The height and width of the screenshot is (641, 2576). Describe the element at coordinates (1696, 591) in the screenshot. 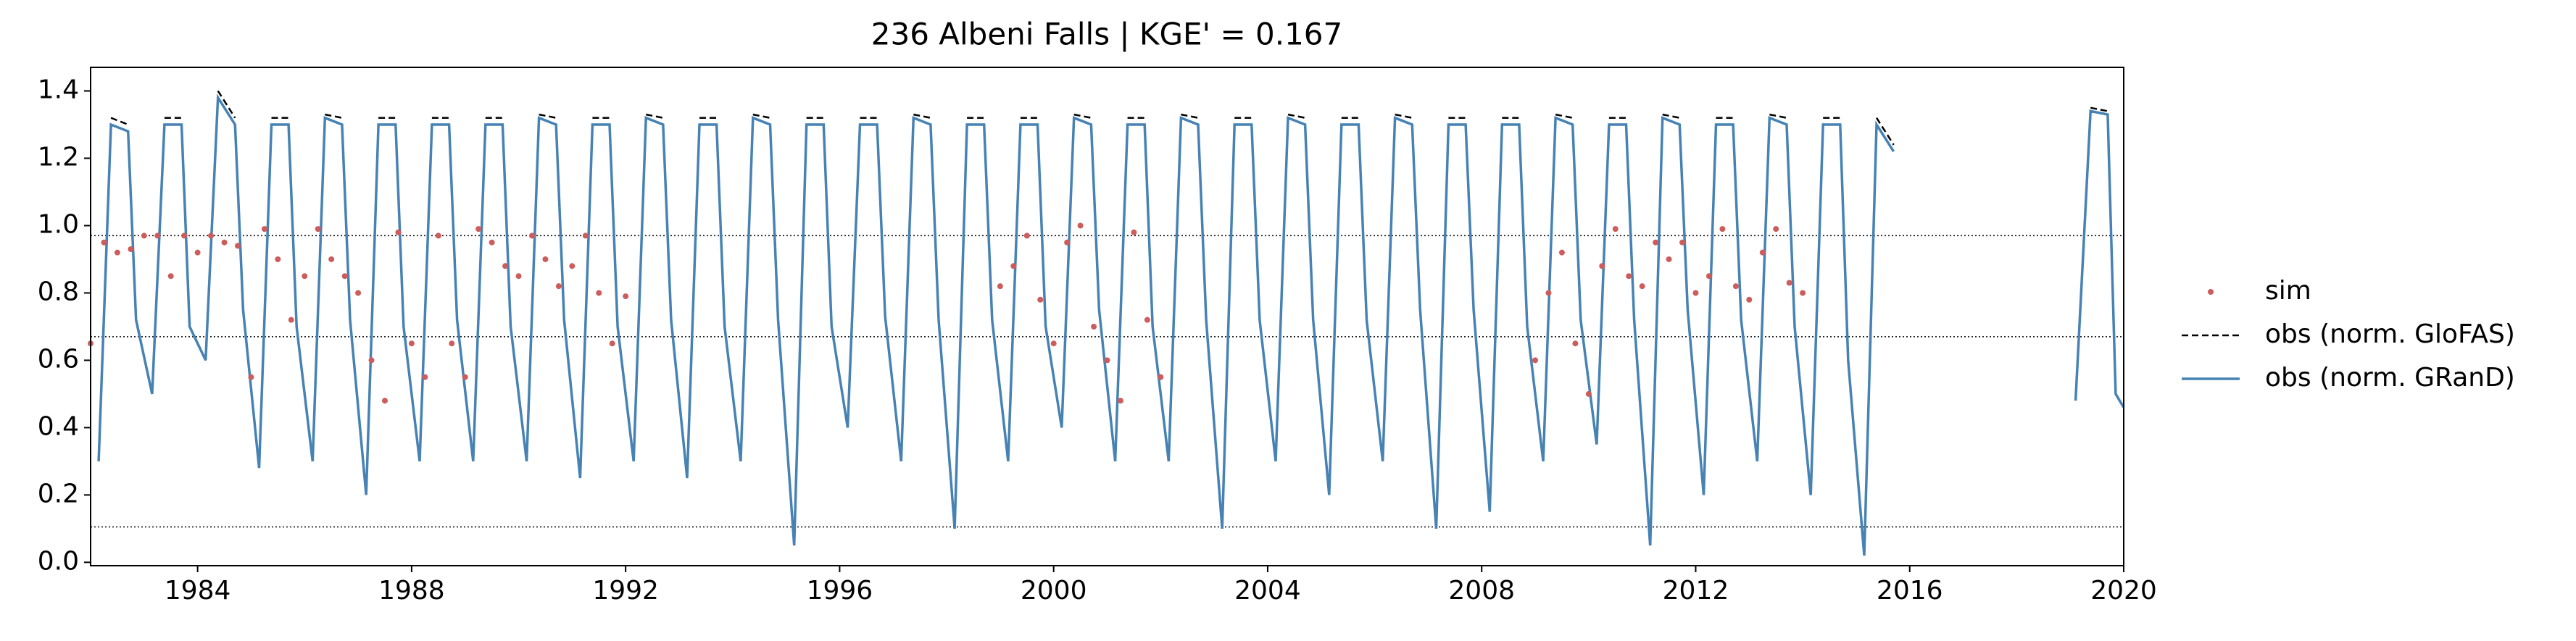

I see `x-tick-label: 2012` at that location.